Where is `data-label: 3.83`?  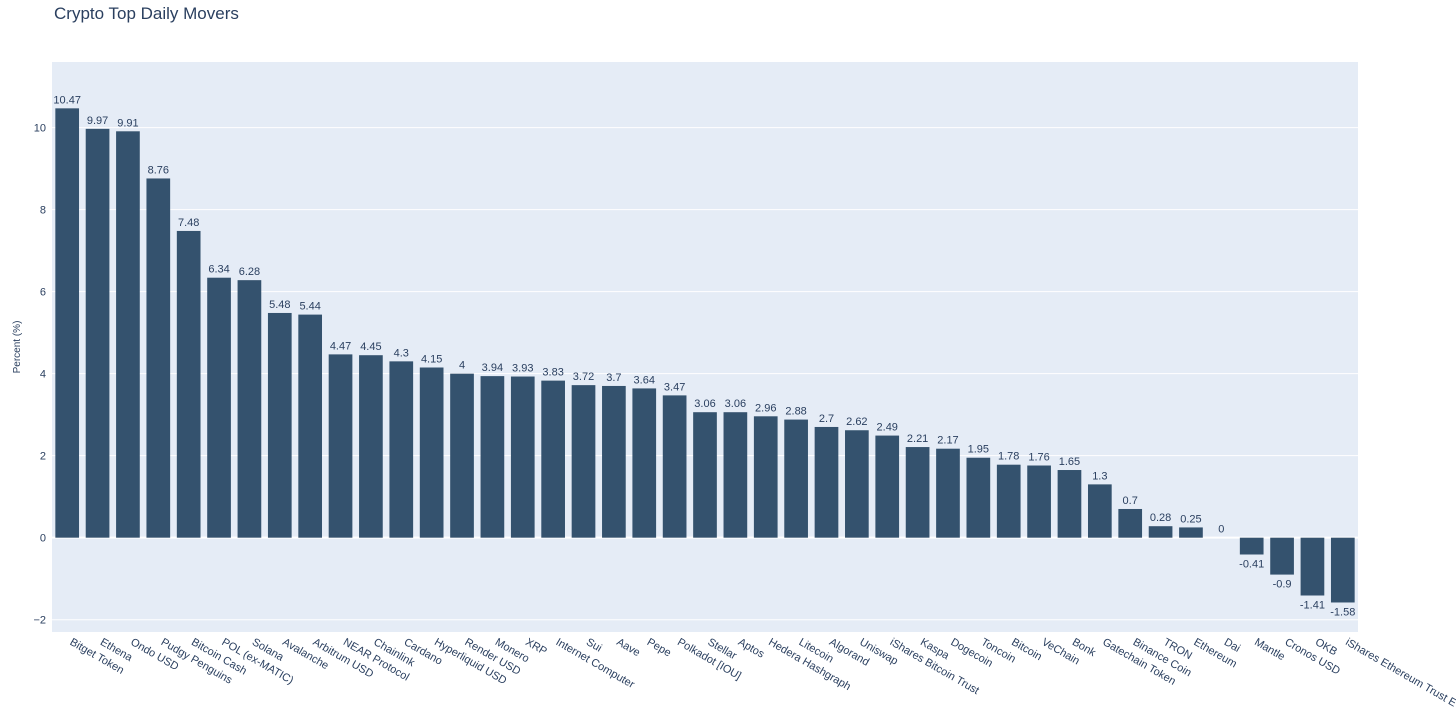
data-label: 3.83 is located at coordinates (552, 373).